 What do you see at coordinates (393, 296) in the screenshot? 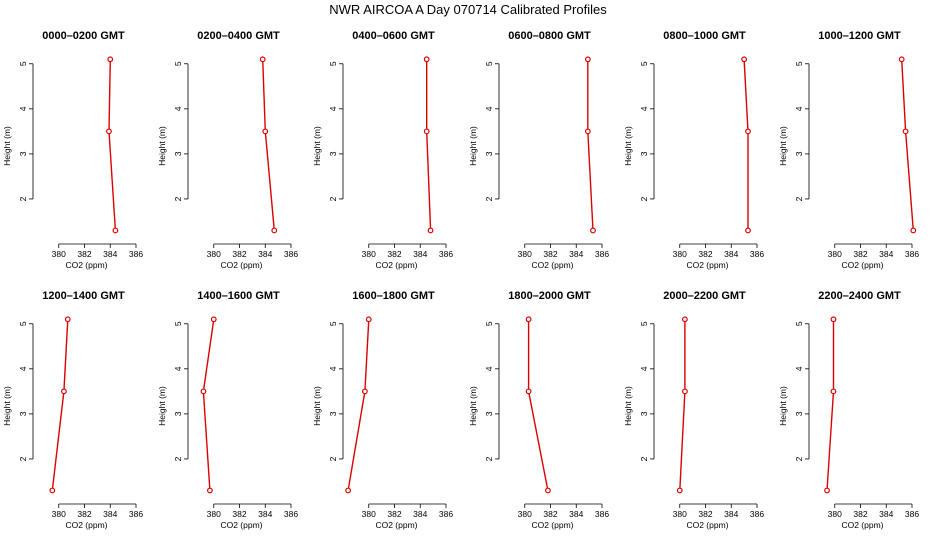
I see `panel-title: 1600–1800 GMT` at bounding box center [393, 296].